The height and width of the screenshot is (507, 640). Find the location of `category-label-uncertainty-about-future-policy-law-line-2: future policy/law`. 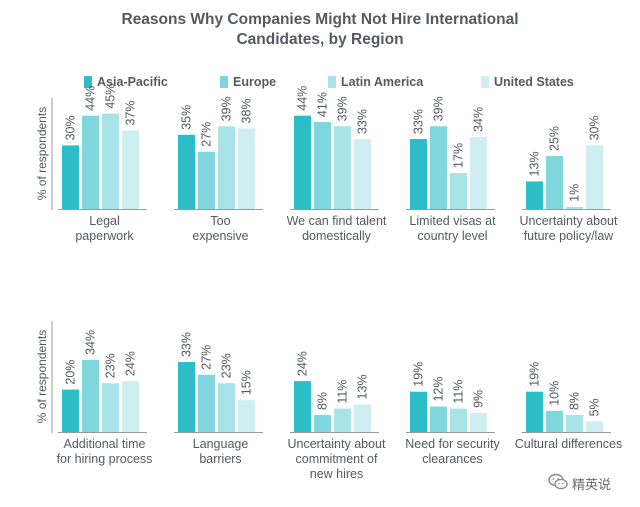

category-label-uncertainty-about-future-policy-law-line-2: future policy/law is located at coordinates (569, 236).